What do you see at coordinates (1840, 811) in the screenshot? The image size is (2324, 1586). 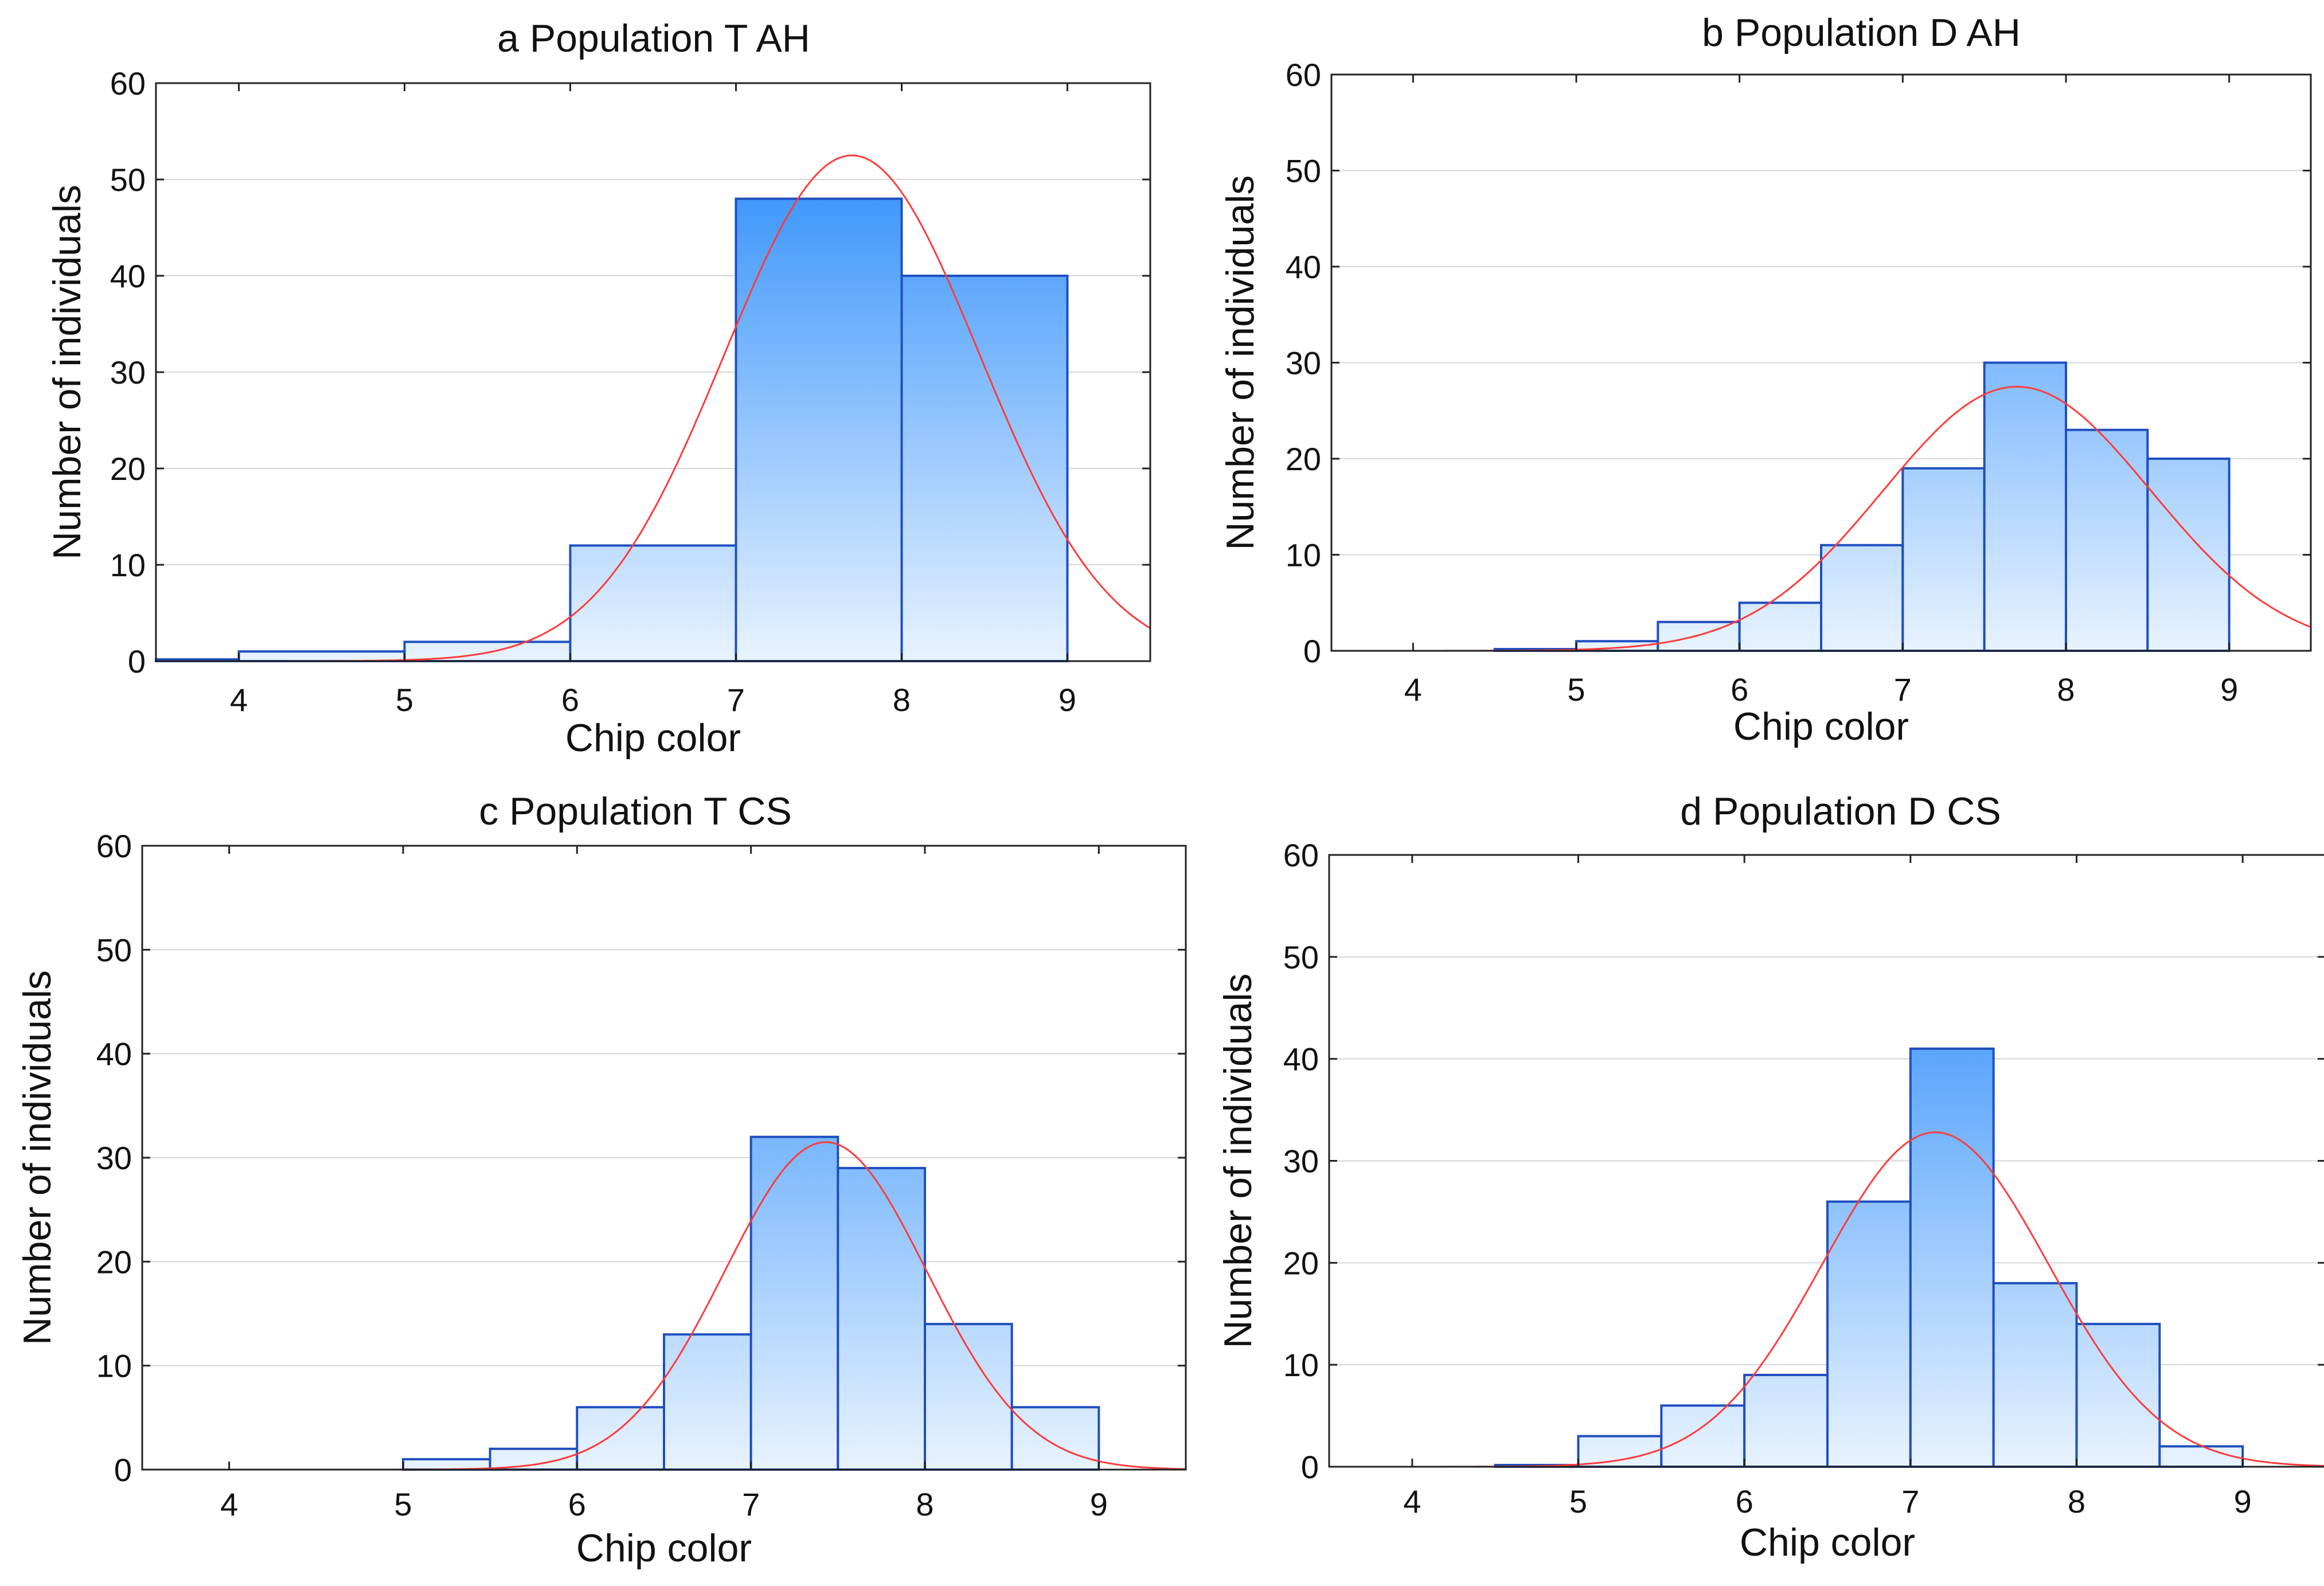 I see `chart-title: d Population D CS` at bounding box center [1840, 811].